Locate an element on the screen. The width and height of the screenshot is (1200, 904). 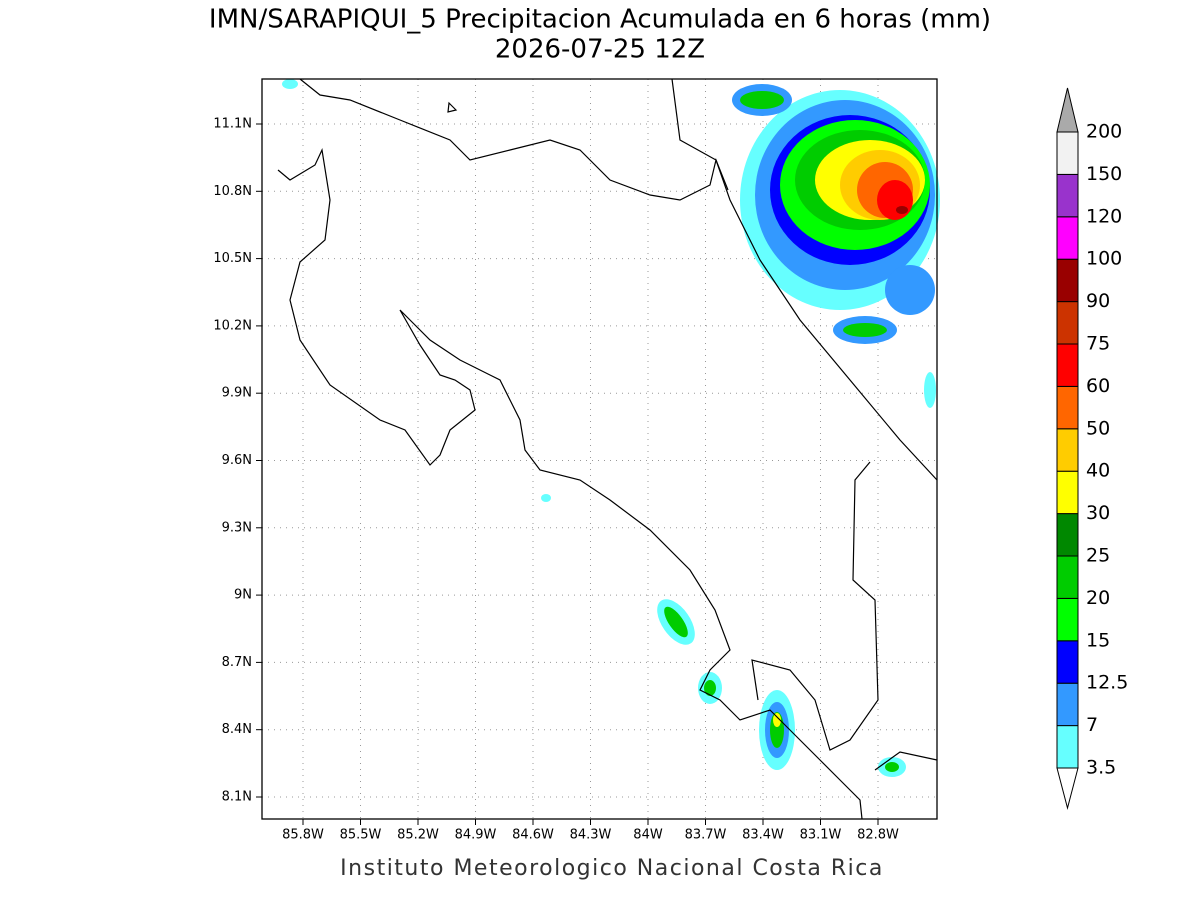
colorbar-label: 30 is located at coordinates (1098, 513).